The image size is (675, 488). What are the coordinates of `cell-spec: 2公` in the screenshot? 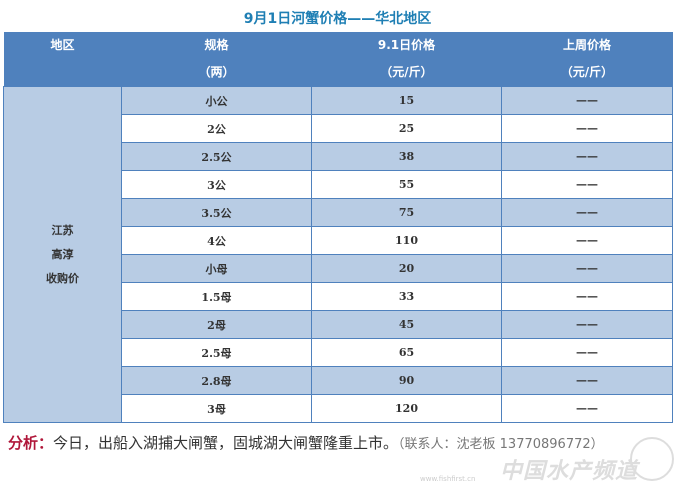 It's located at (216, 128).